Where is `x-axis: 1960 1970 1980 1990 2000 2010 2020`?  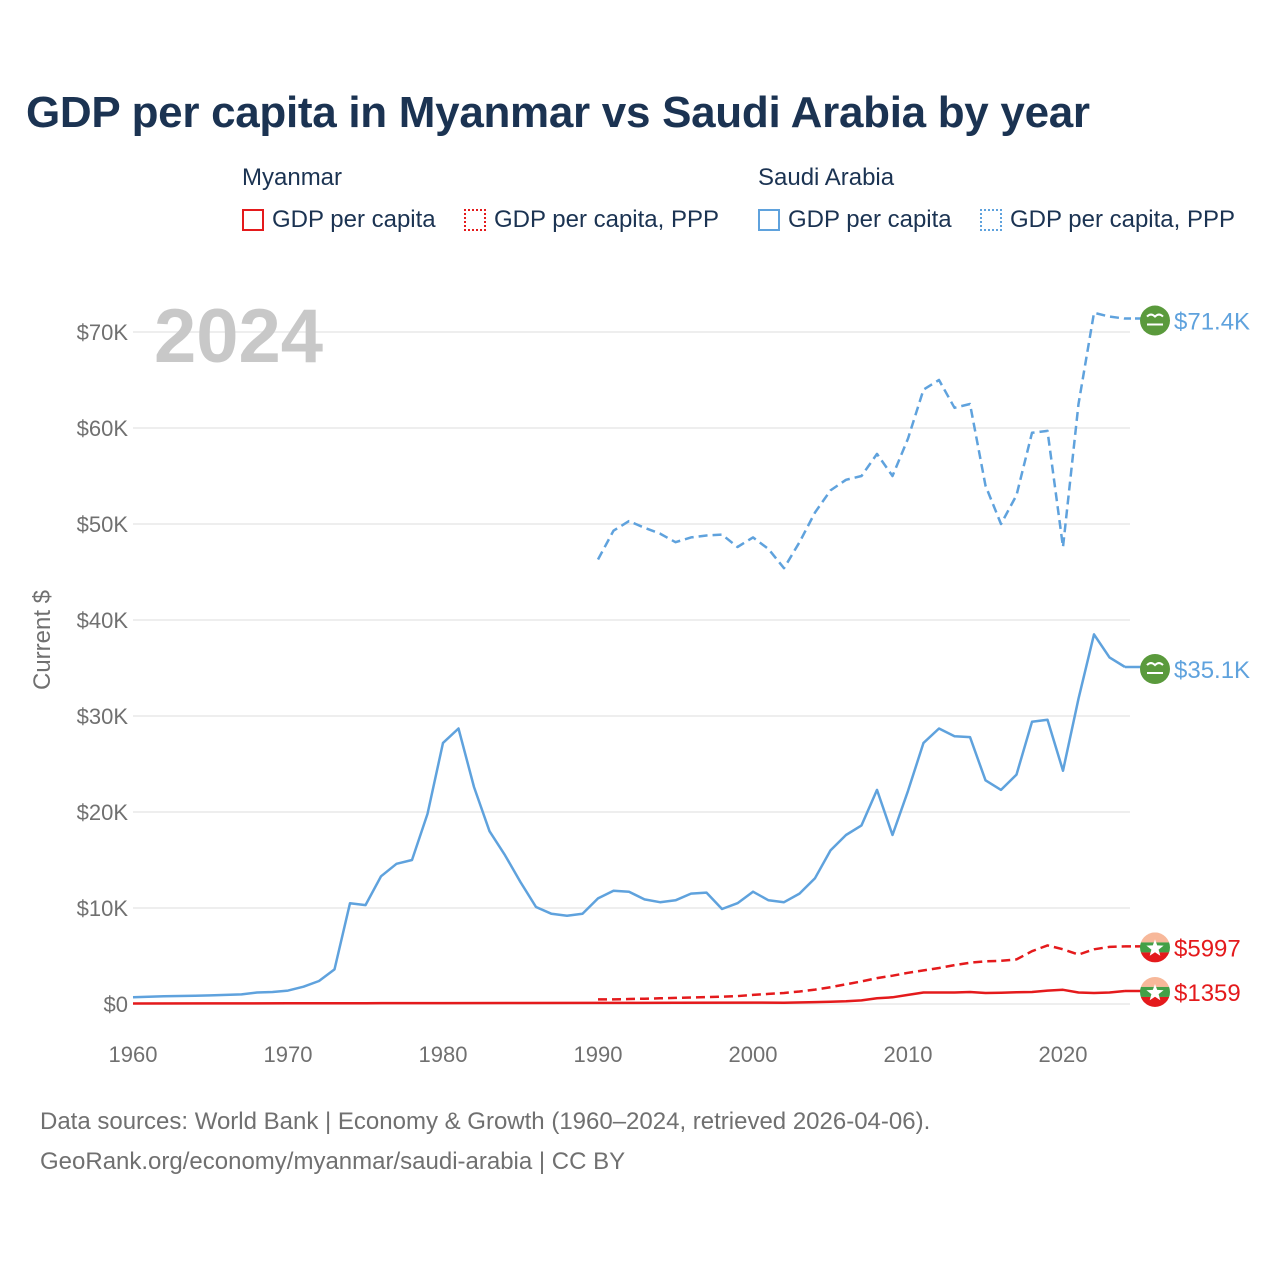 x-axis: 1960 1970 1980 1990 2000 2010 2020 is located at coordinates (598, 1054).